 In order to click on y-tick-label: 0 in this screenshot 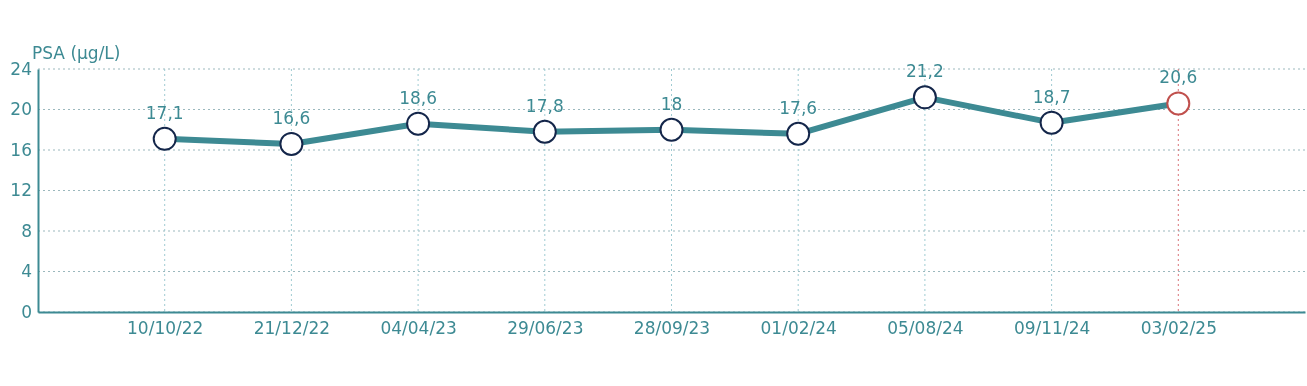, I will do `click(26, 311)`.